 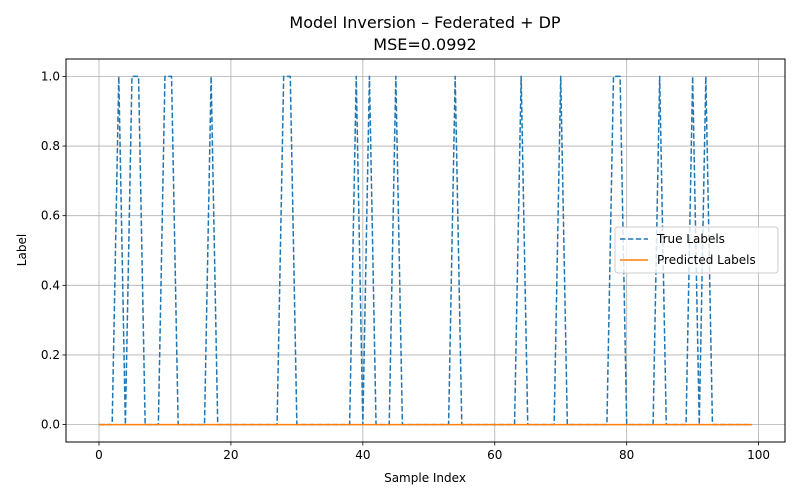 I want to click on legend-label: Predicted Labels, so click(x=706, y=260).